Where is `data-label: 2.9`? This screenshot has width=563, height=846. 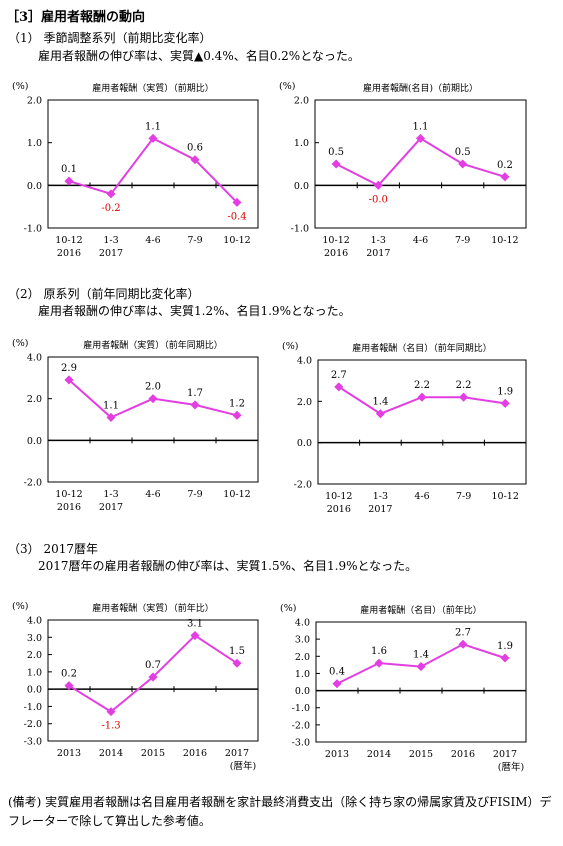 data-label: 2.9 is located at coordinates (69, 368).